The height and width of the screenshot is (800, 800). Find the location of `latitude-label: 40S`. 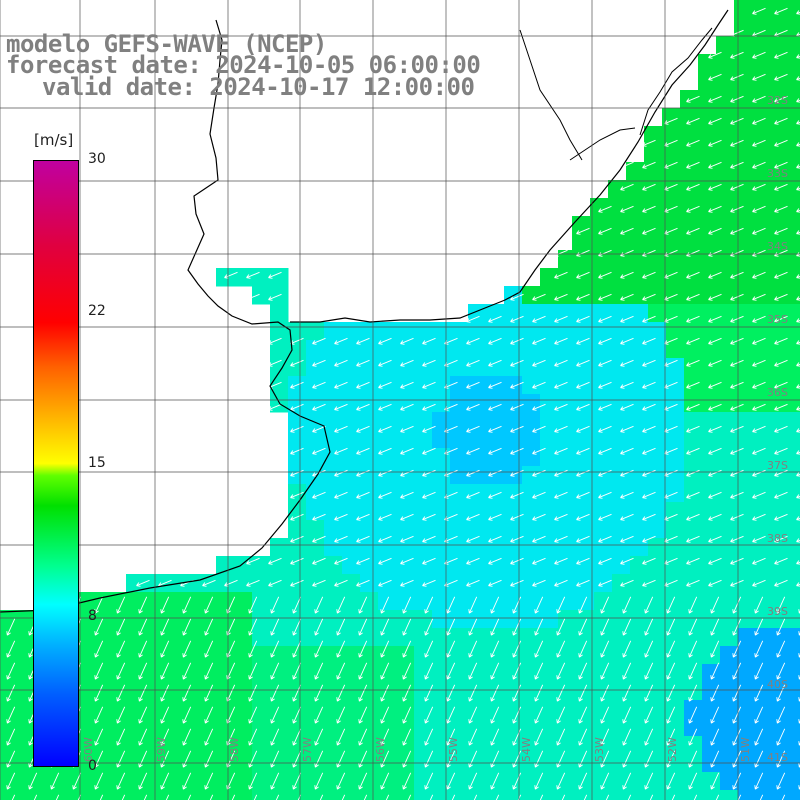

latitude-label: 40S is located at coordinates (777, 684).